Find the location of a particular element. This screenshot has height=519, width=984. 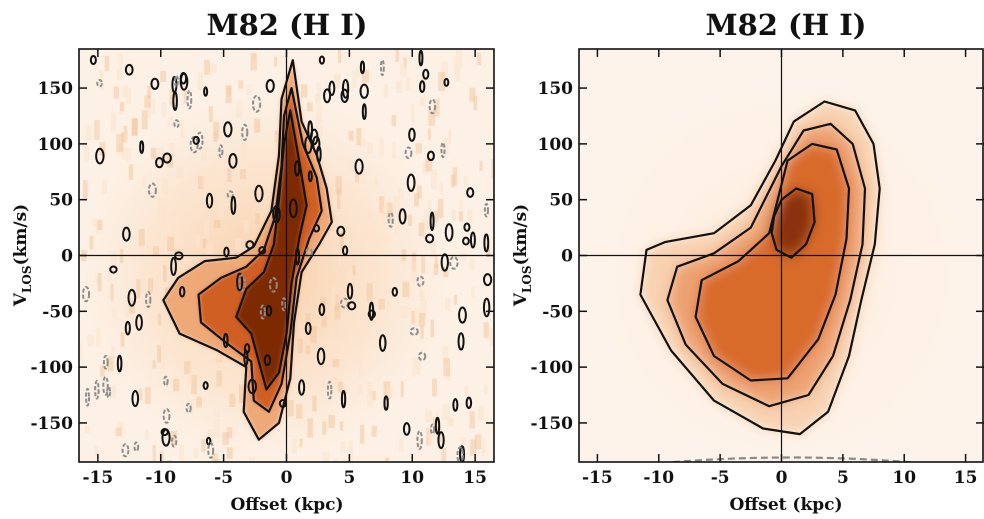

right-ytick-label: 0 is located at coordinates (567, 257).